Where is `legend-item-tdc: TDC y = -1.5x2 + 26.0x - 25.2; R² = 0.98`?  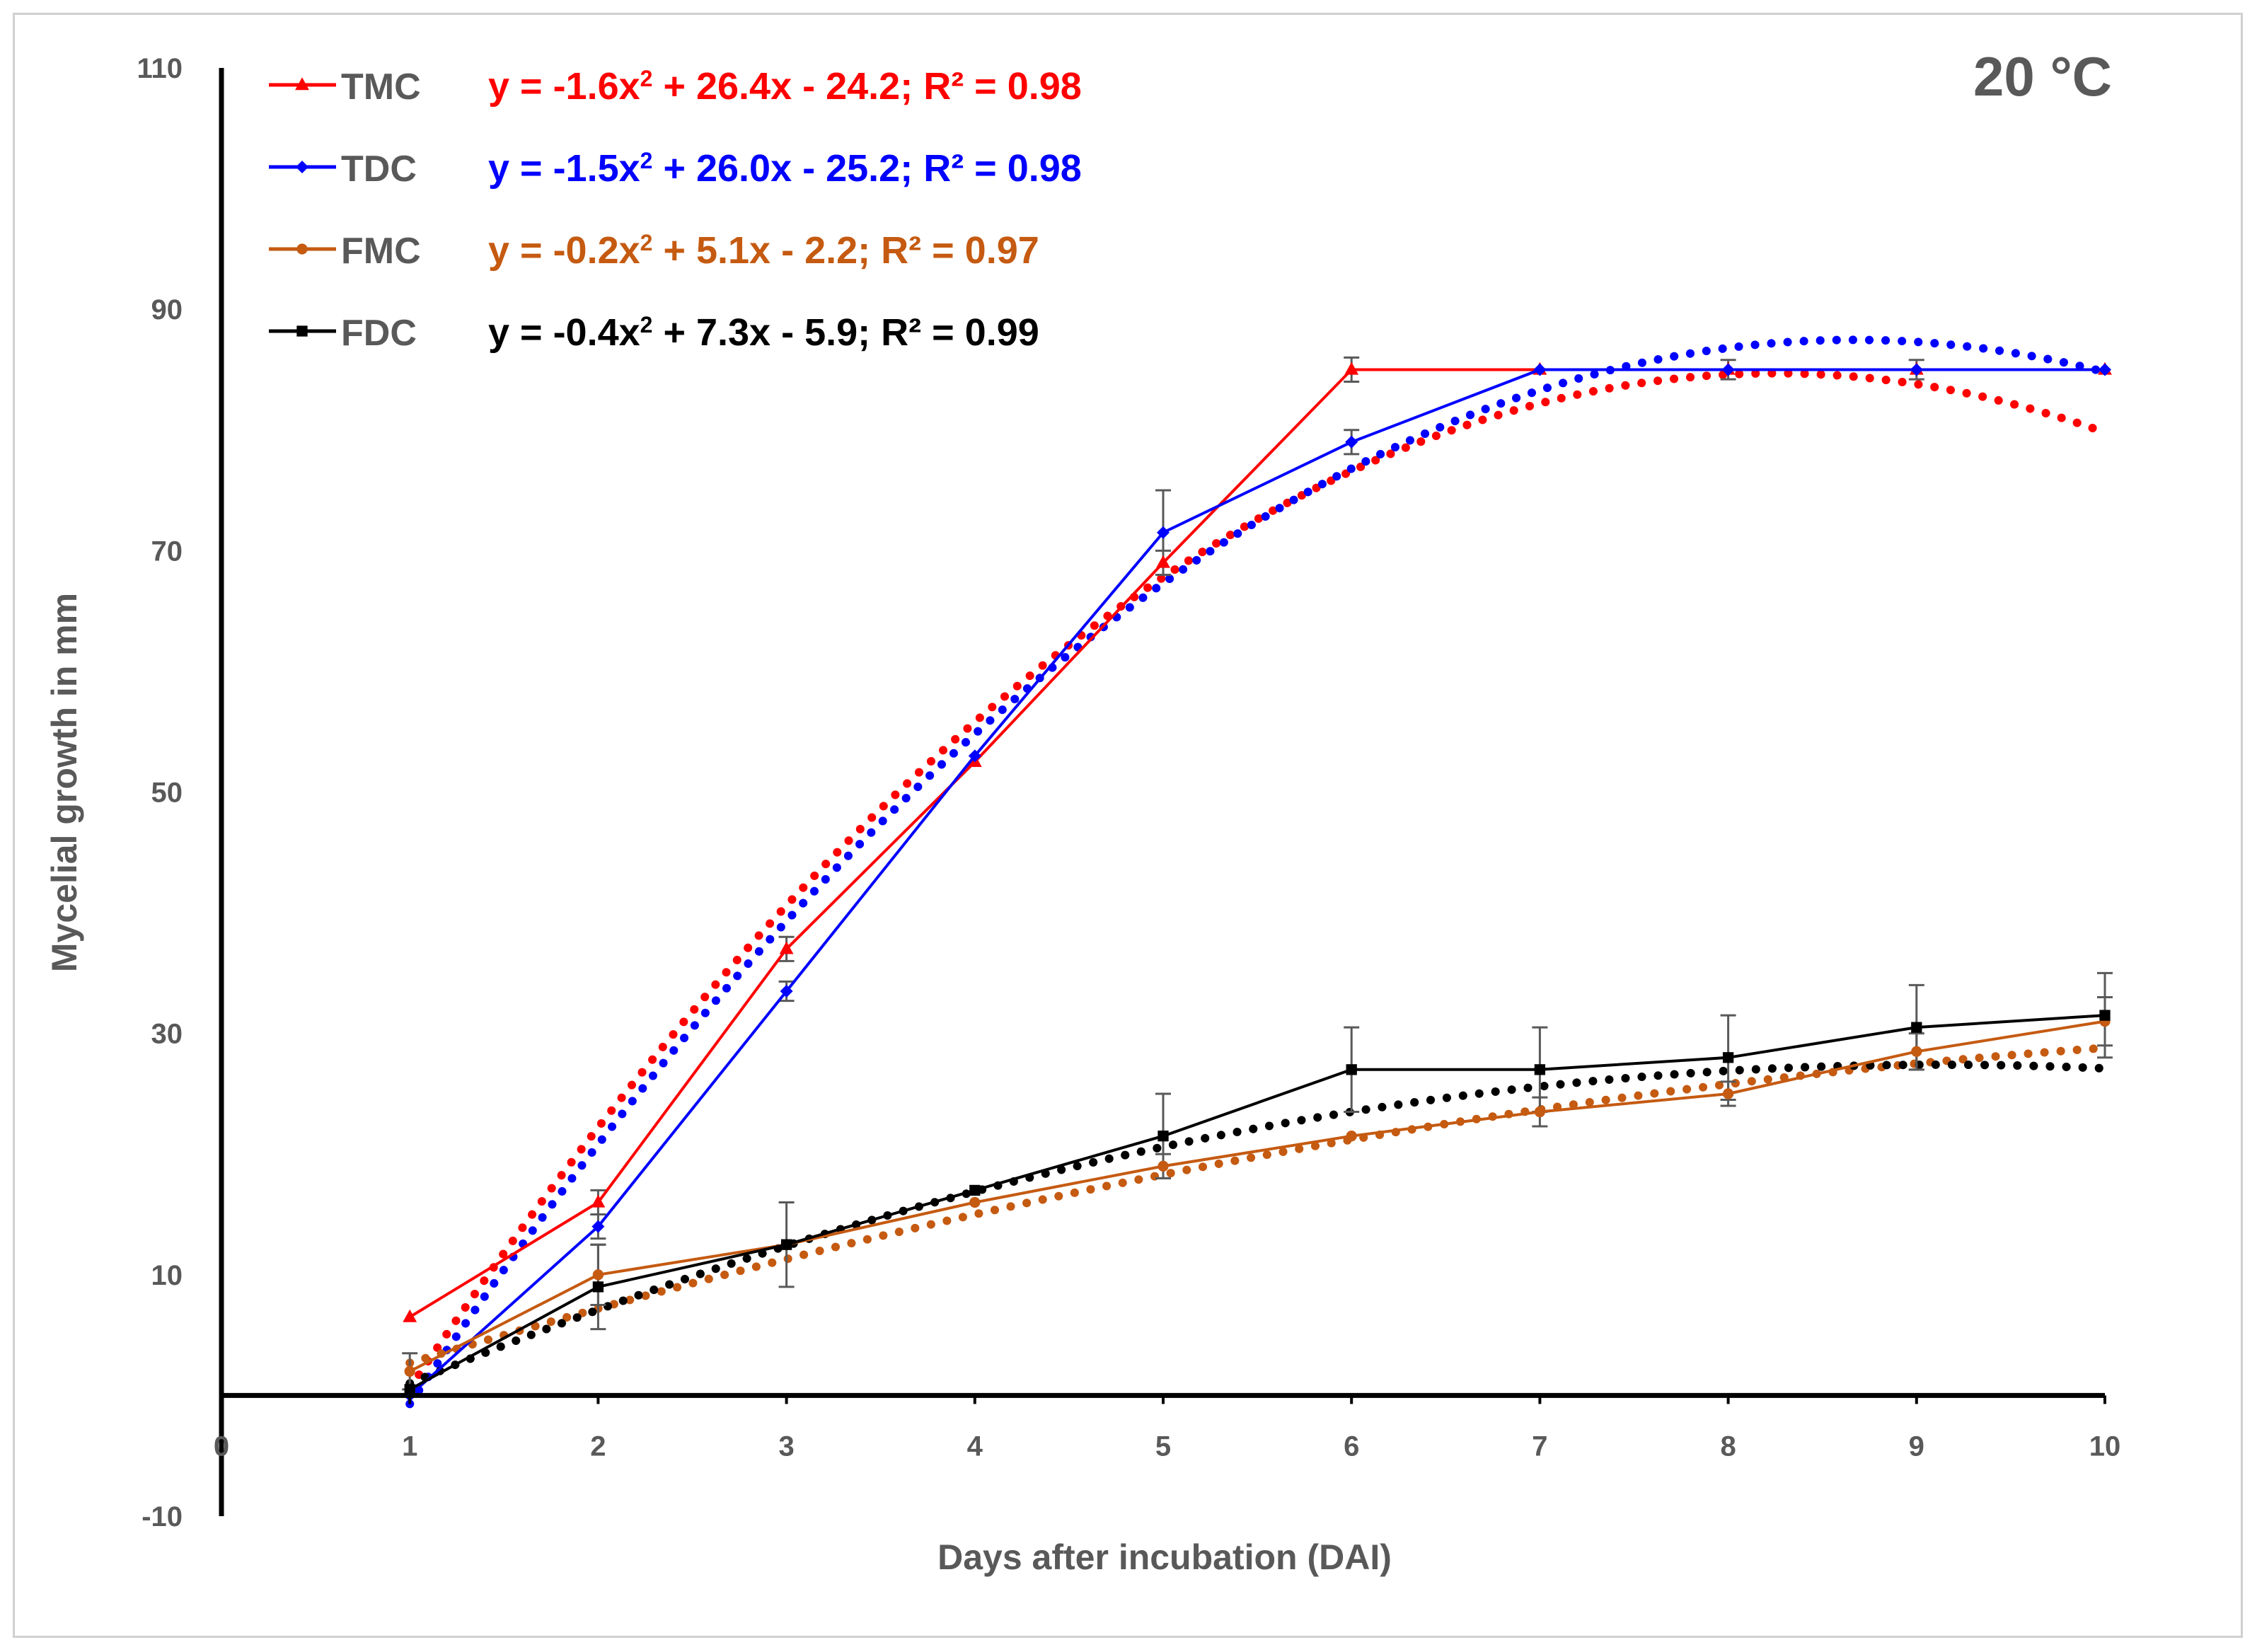
legend-item-tdc: TDC y = -1.5x2 + 26.0x - 25.2; R² = 0.98 is located at coordinates (675, 168).